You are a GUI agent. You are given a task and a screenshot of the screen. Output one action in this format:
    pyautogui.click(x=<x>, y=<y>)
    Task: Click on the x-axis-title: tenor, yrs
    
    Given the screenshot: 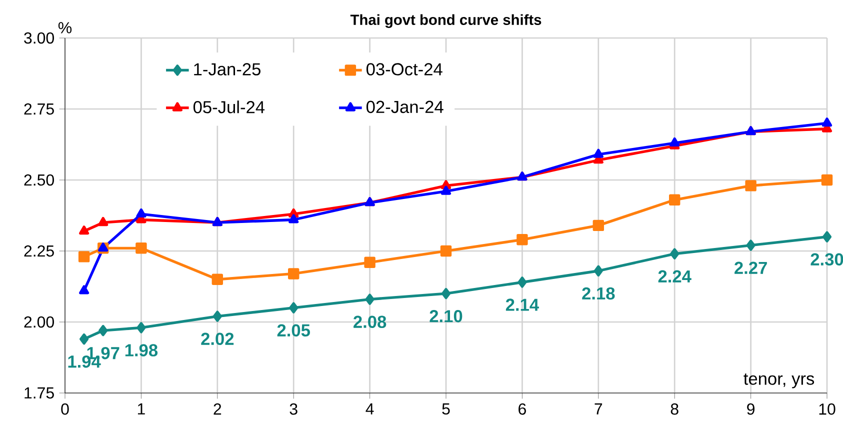 What is the action you would take?
    pyautogui.click(x=779, y=380)
    